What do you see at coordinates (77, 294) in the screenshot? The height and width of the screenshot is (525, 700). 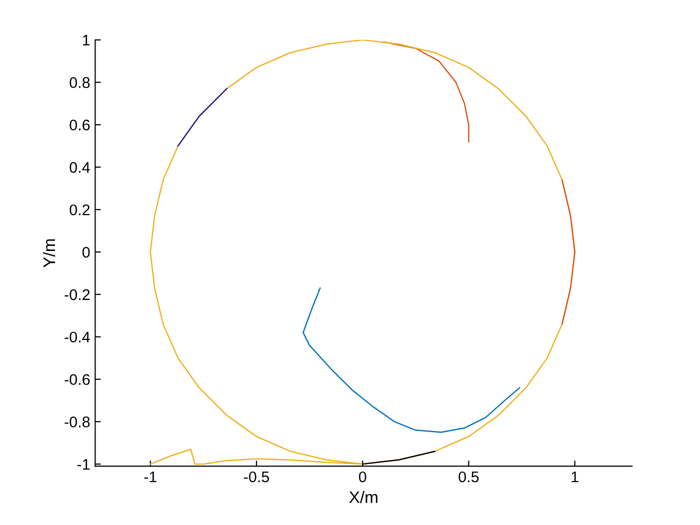 I see `y-tick-label: -0.2` at bounding box center [77, 294].